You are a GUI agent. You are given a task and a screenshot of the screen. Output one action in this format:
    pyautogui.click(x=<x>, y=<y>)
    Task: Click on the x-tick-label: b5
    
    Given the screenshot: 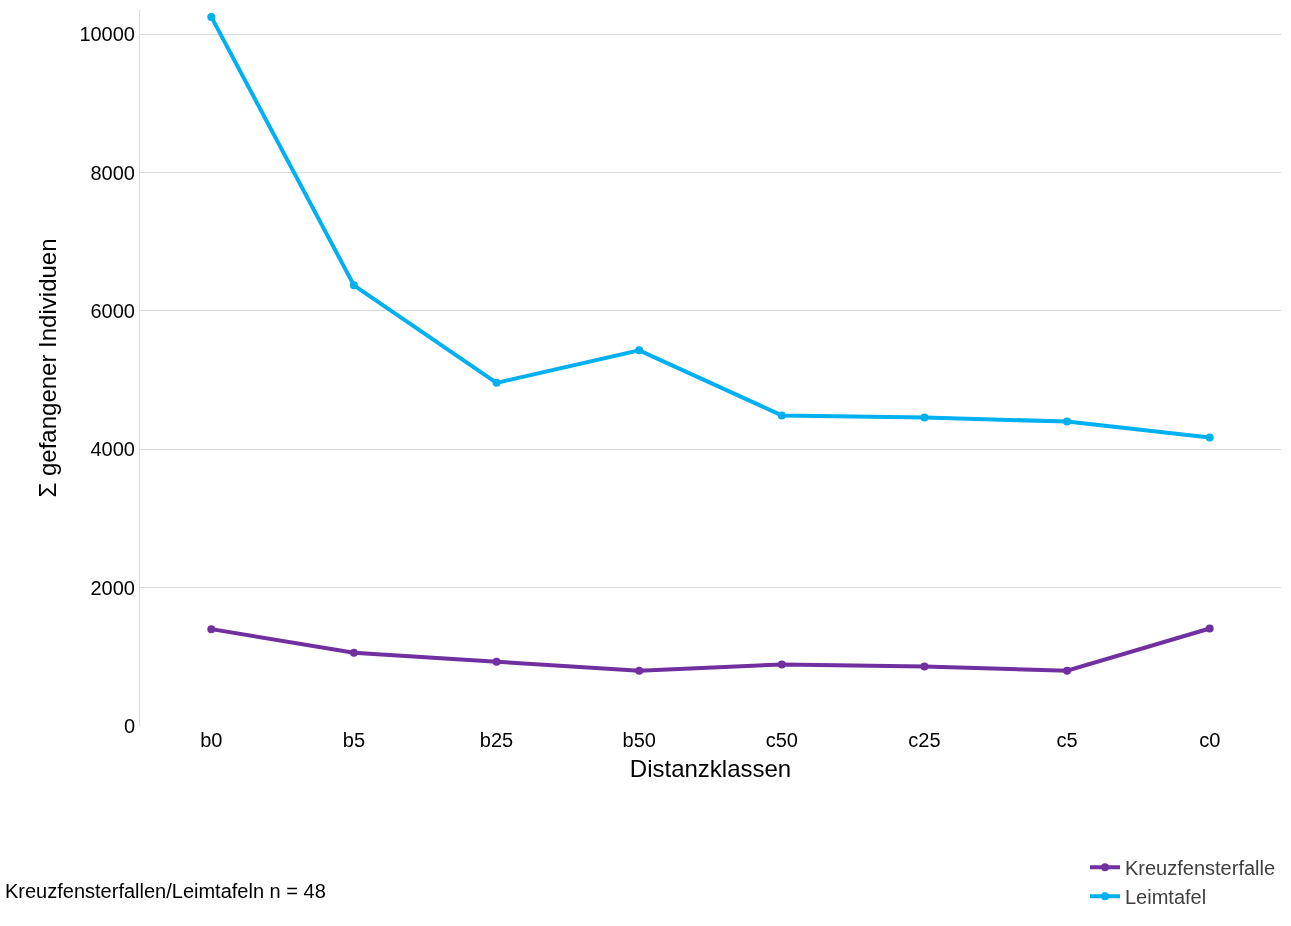 What is the action you would take?
    pyautogui.click(x=354, y=740)
    